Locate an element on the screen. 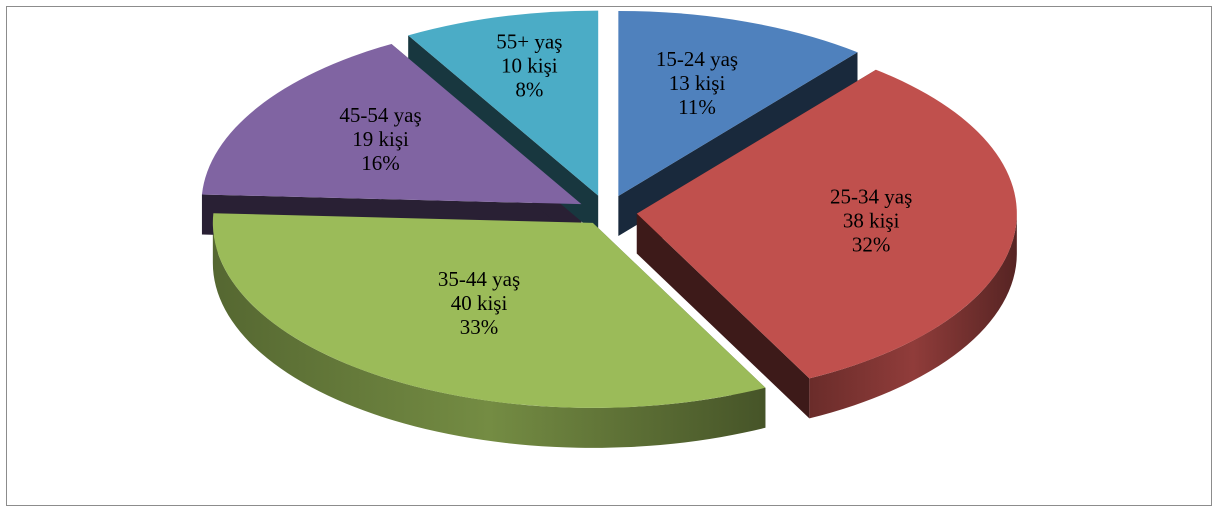  data-label-1: 25-34 yaş 38 kişi 32% is located at coordinates (871, 221).